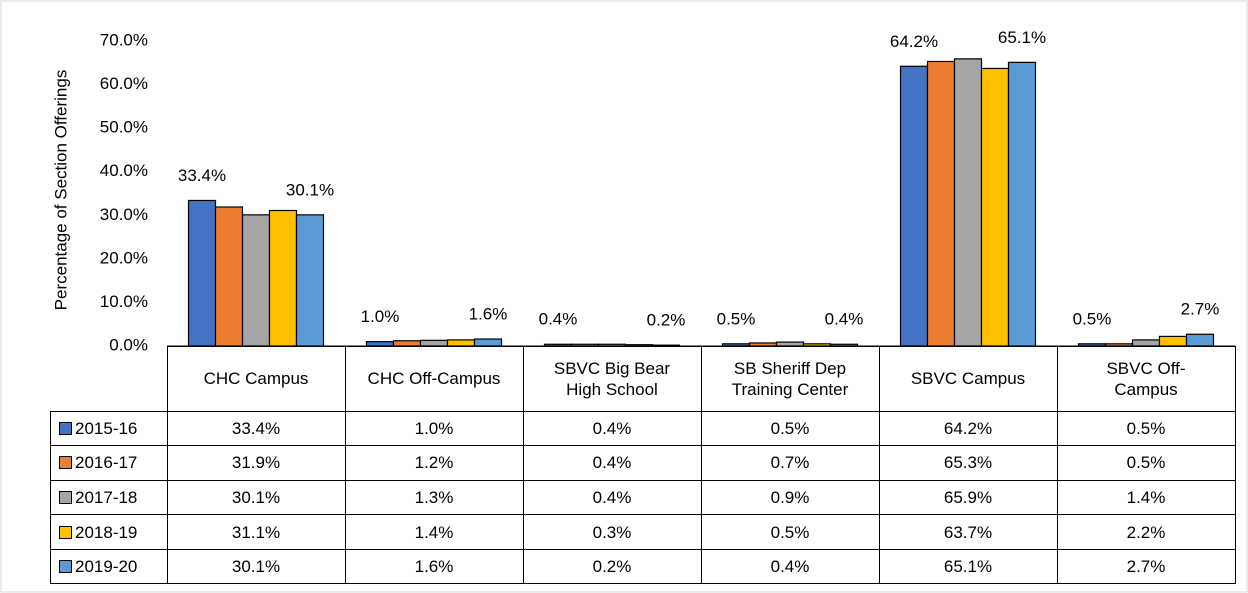 This screenshot has width=1248, height=593. Describe the element at coordinates (968, 497) in the screenshot. I see `table-value: 65.9%` at that location.